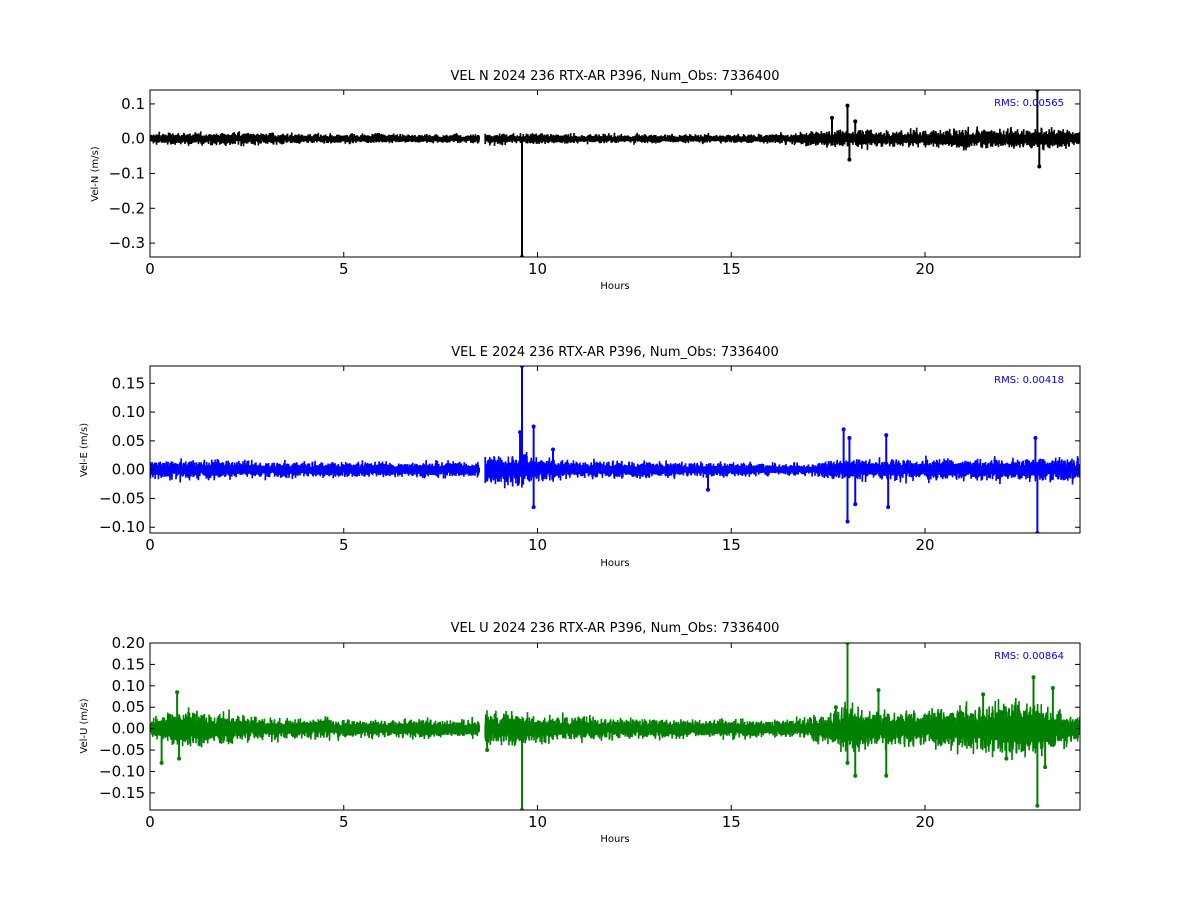  Describe the element at coordinates (122, 498) in the screenshot. I see `vel-e-y-tick-label: −0.05` at that location.